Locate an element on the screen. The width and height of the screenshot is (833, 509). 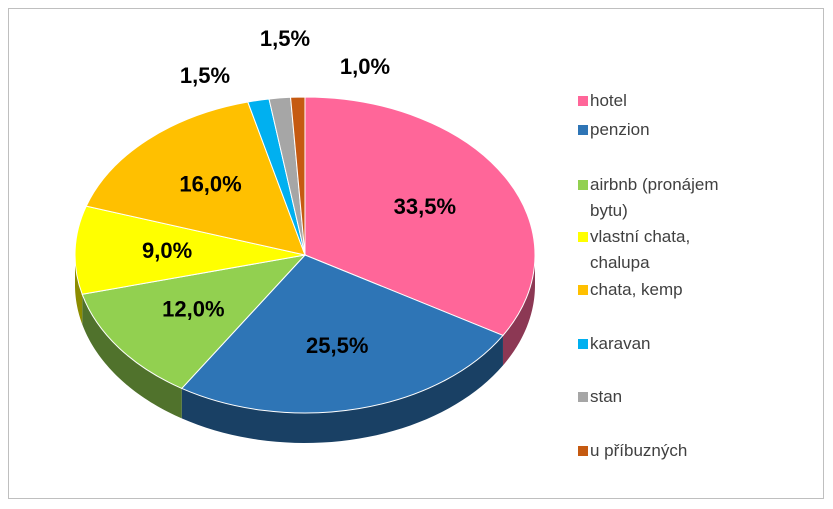
legend-label: u příbuzných is located at coordinates (639, 450).